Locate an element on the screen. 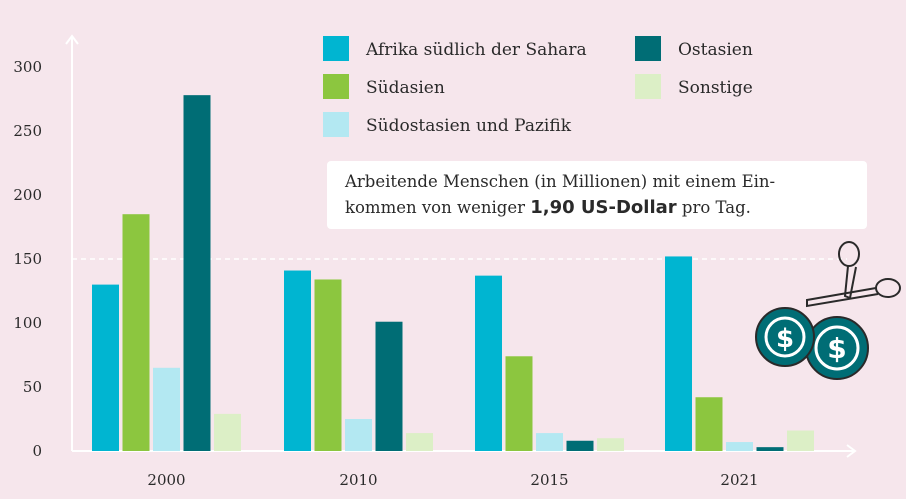  legend-label: Ostasien is located at coordinates (715, 50).